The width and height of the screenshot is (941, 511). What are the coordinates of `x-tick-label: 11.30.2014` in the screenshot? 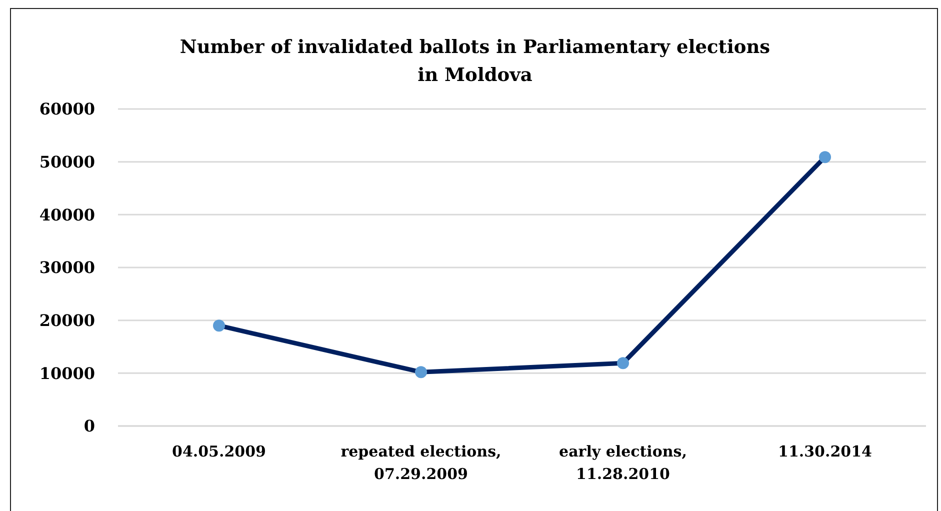 It's located at (825, 451).